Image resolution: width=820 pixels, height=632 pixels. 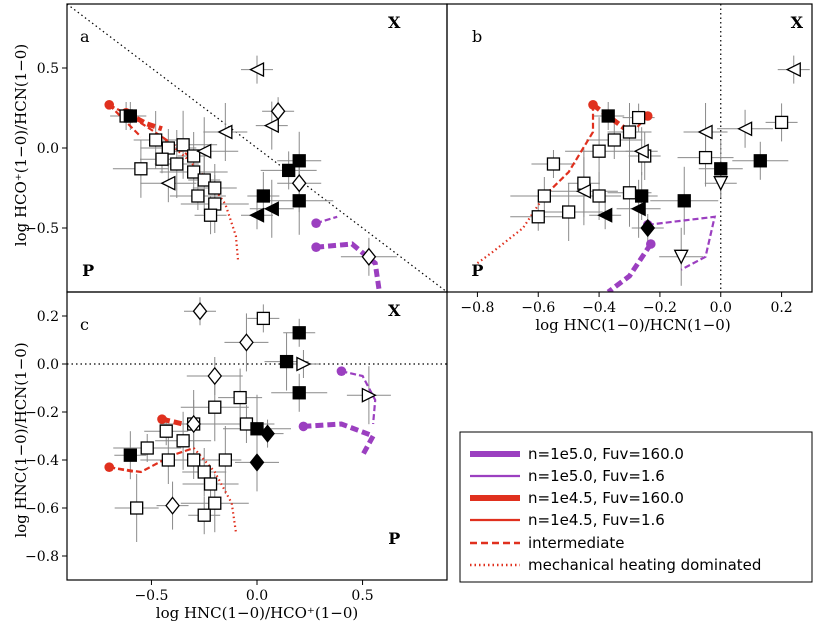 I want to click on legend-label: mechanical heating dominated, so click(x=644, y=565).